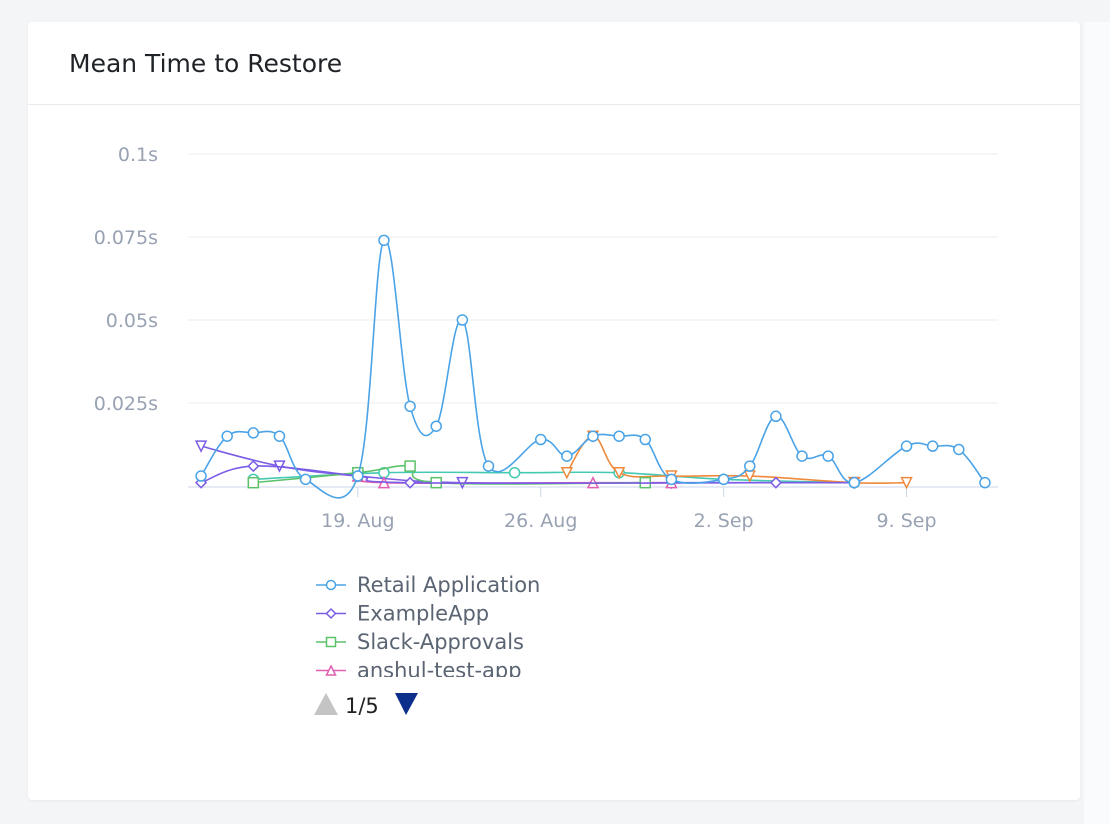  Describe the element at coordinates (448, 585) in the screenshot. I see `legend-label: Retail Application` at that location.